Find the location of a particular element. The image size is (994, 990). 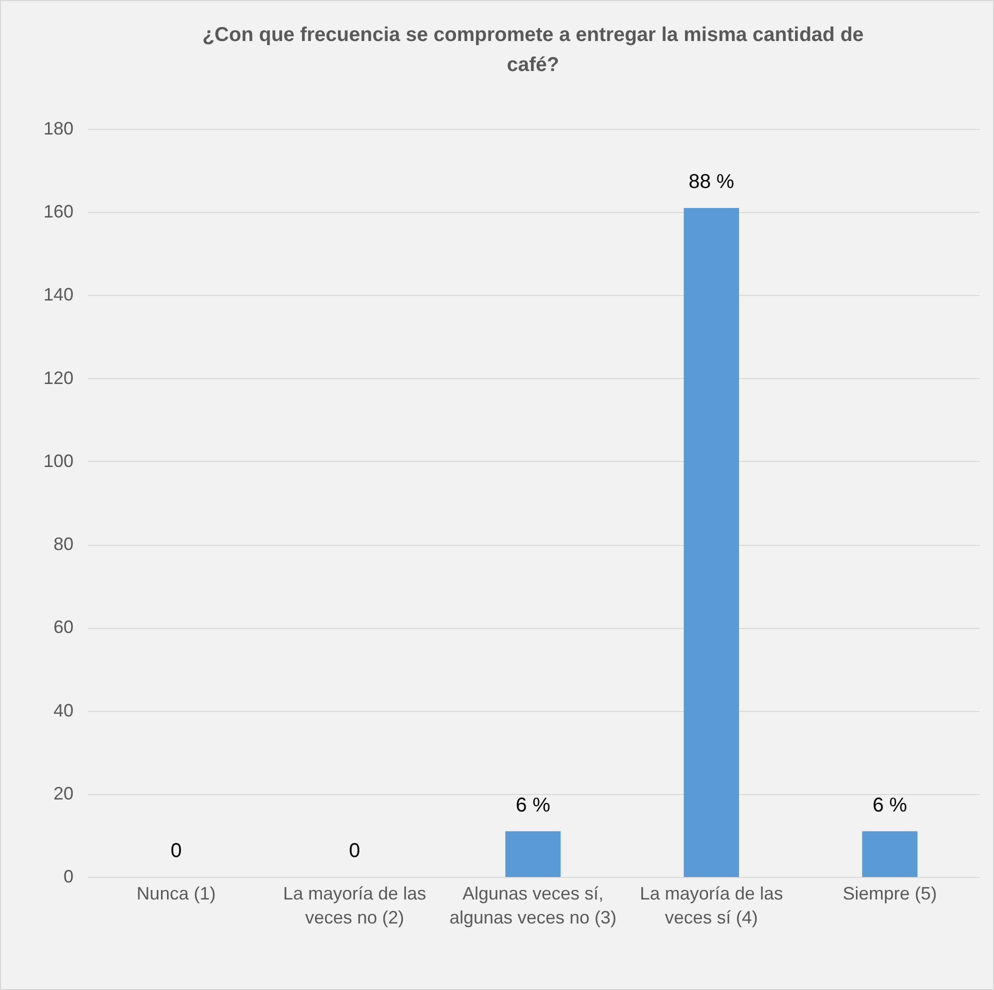

x-tick-label: La mayoría de las veces sí (4) is located at coordinates (711, 906).